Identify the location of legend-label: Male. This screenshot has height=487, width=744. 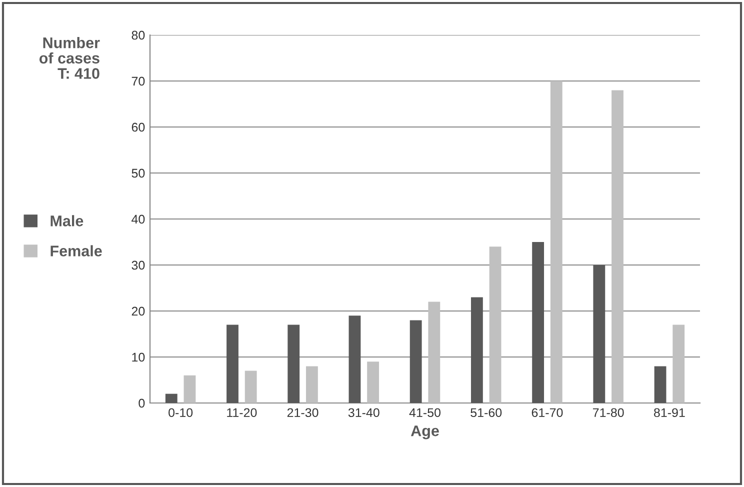
(67, 220).